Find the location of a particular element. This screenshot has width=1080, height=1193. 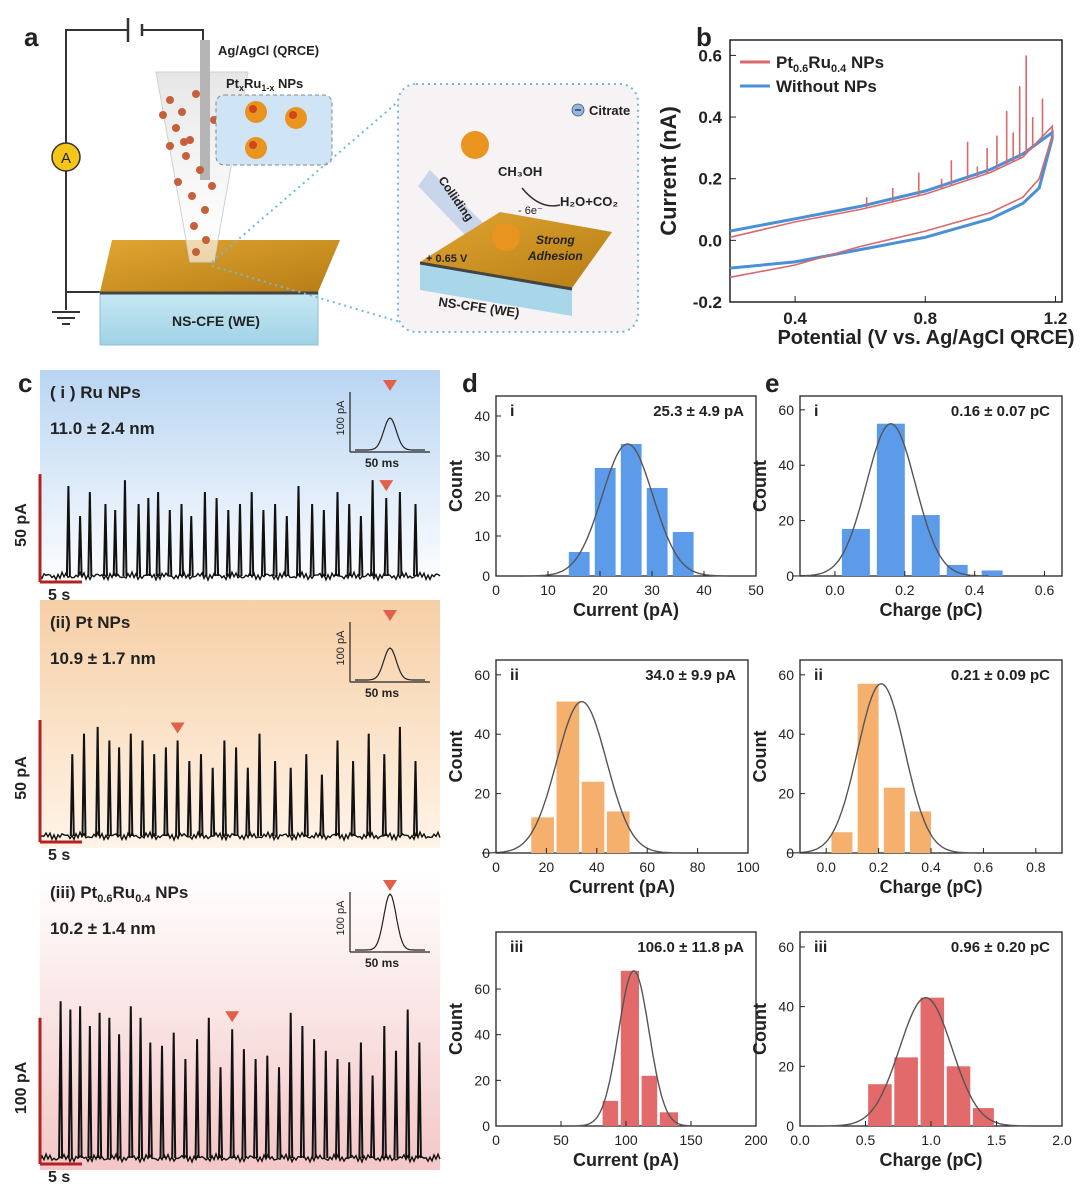

np-label: PtxRu1-x NPs is located at coordinates (264, 84).